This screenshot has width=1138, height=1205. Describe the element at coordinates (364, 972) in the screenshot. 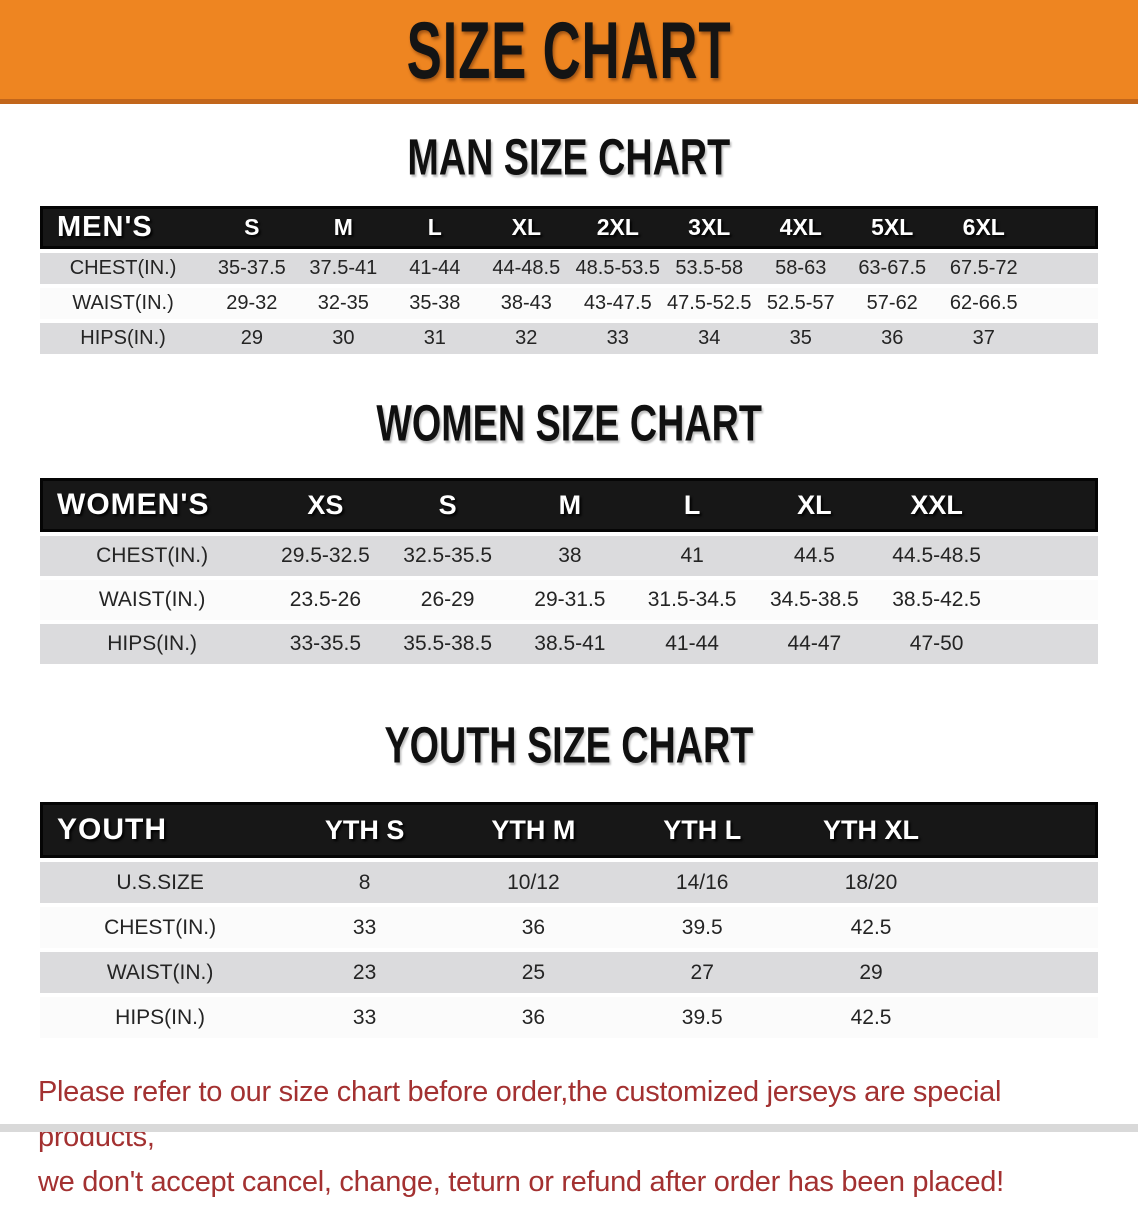

I see `measurement-value-cell: 23` at that location.